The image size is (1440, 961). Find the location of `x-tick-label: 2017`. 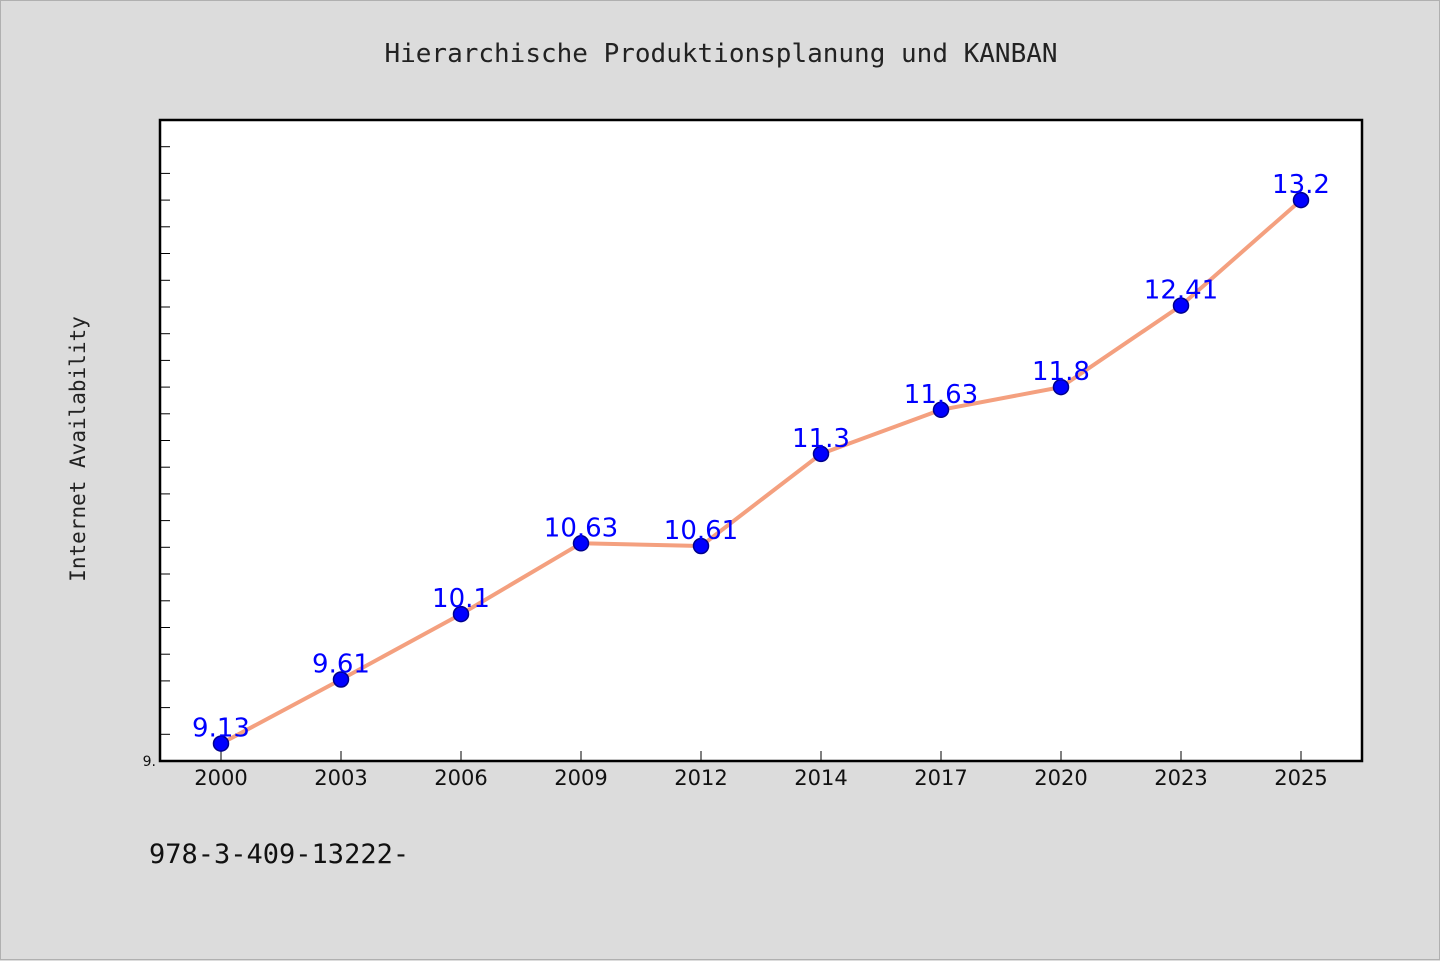

x-tick-label: 2017 is located at coordinates (940, 778).